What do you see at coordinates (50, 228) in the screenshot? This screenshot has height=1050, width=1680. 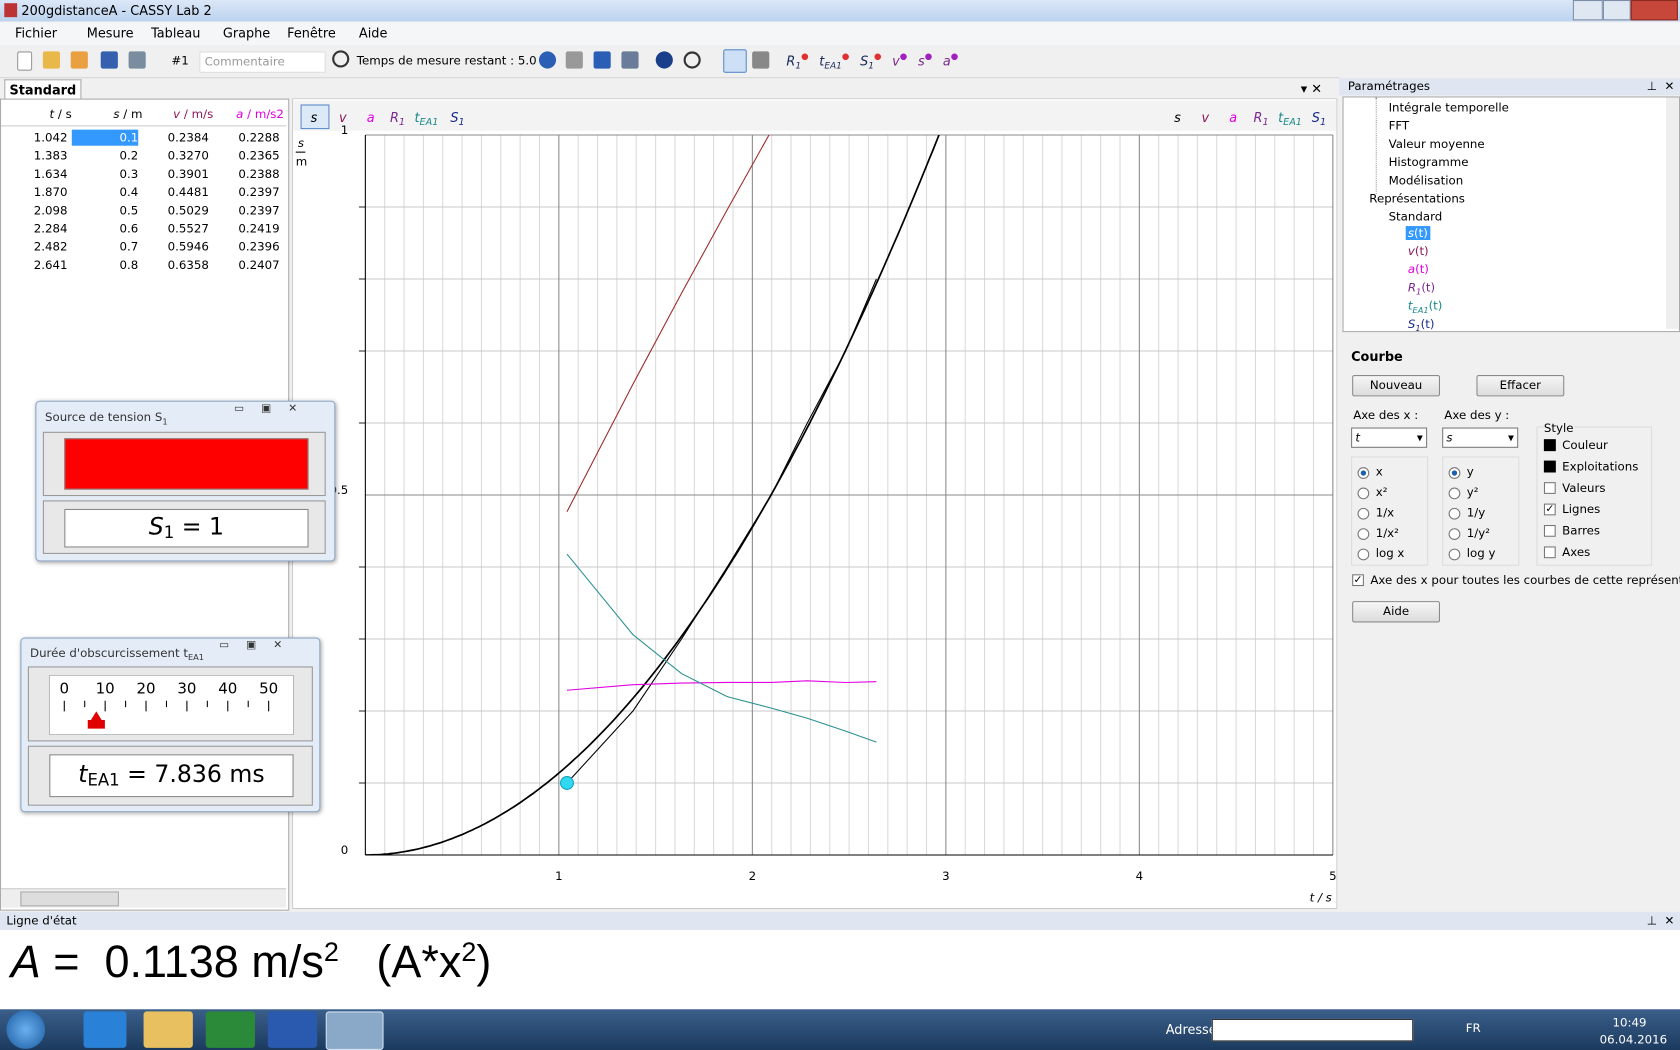 I see `table-cell: 2.284` at bounding box center [50, 228].